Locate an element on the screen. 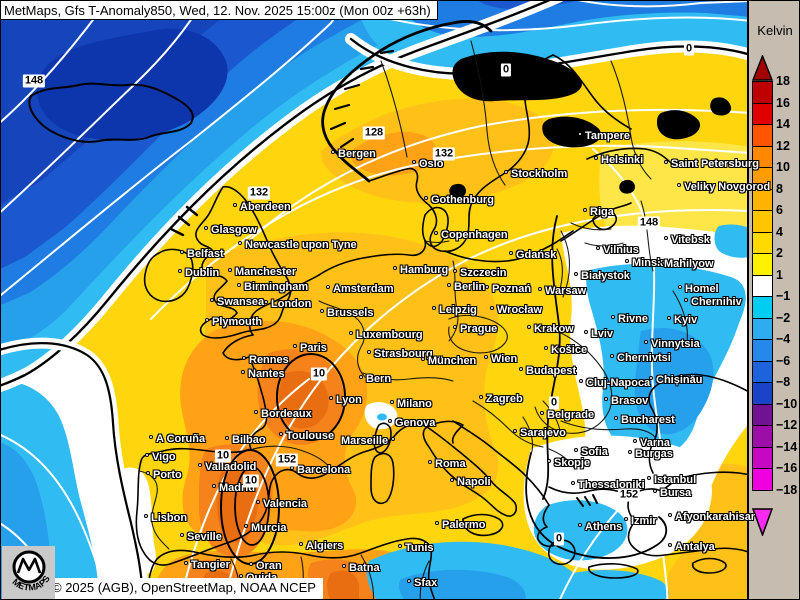 Image resolution: width=800 pixels, height=600 pixels. metmaps-logo: METMAPS is located at coordinates (28, 572).